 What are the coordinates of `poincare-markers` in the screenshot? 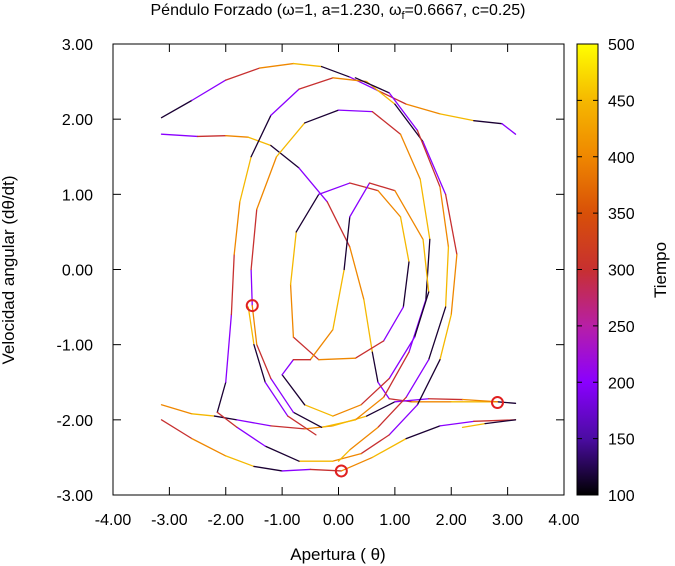 It's located at (374, 388).